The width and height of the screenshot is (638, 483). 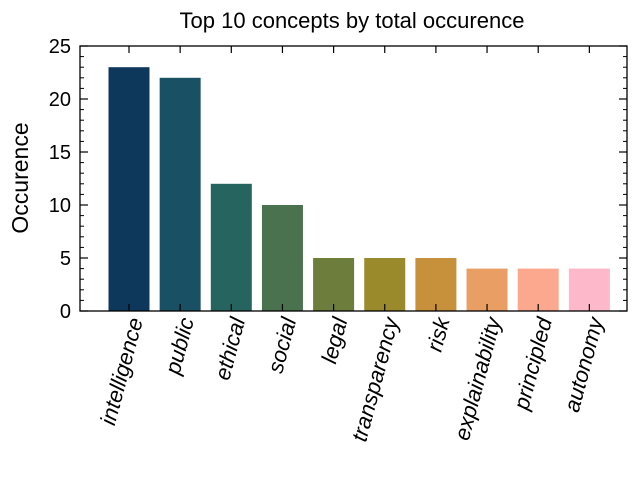 I want to click on y-tick-label: 10, so click(x=60, y=206).